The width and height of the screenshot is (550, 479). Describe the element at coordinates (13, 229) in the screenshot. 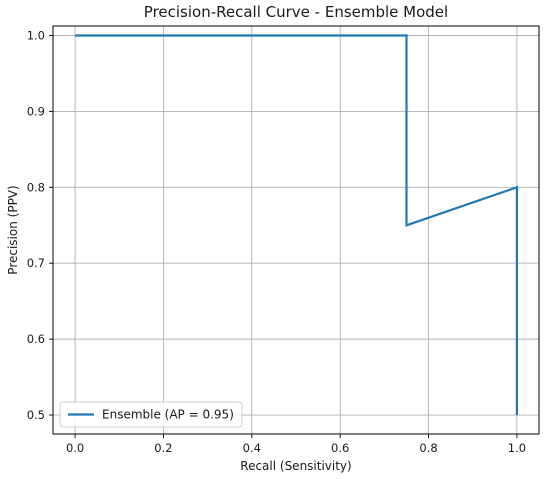

I see `y-axis-label: Precision (PPV)` at that location.